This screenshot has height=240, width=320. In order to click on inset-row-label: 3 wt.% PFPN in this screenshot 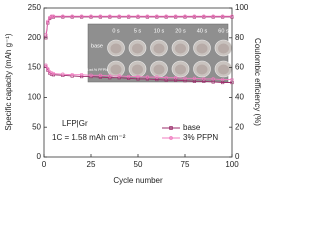, I will do `click(97, 70)`.